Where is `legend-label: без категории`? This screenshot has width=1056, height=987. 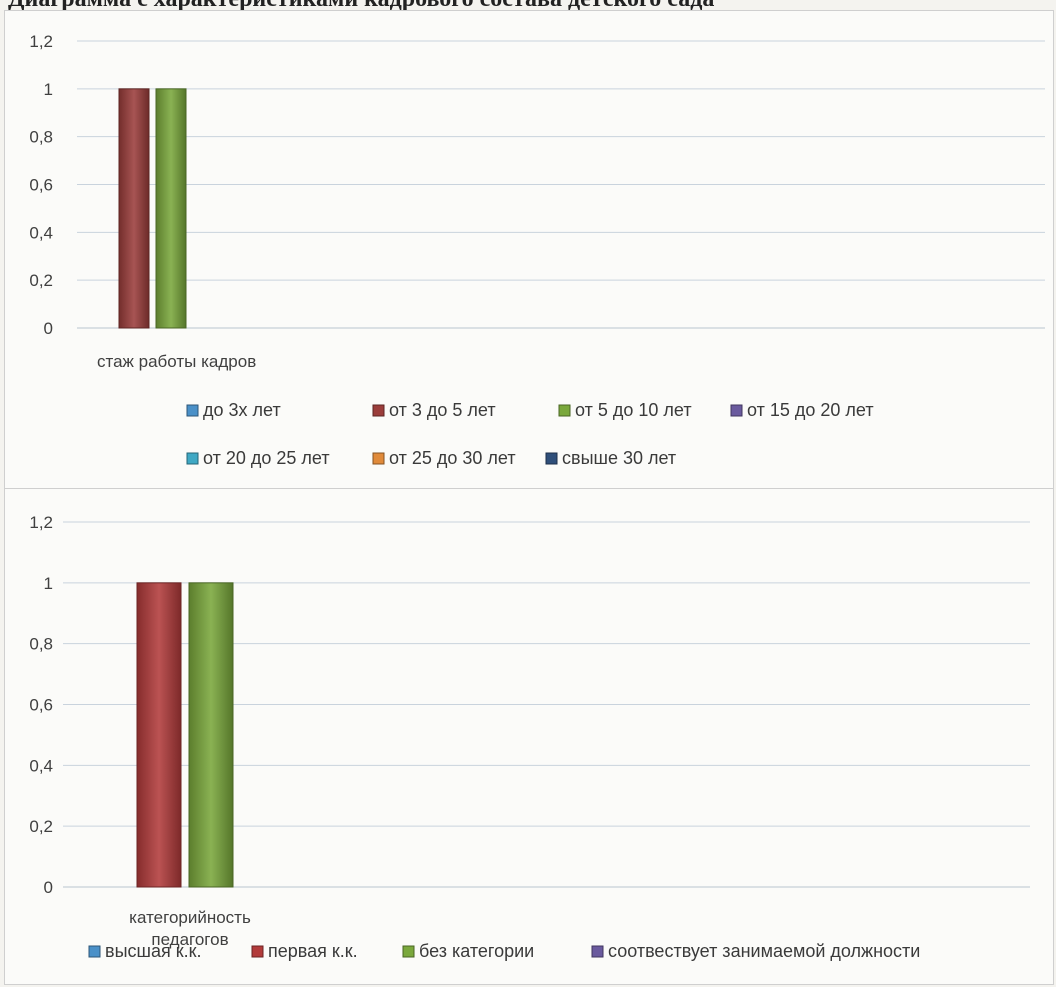 legend-label: без категории is located at coordinates (476, 951).